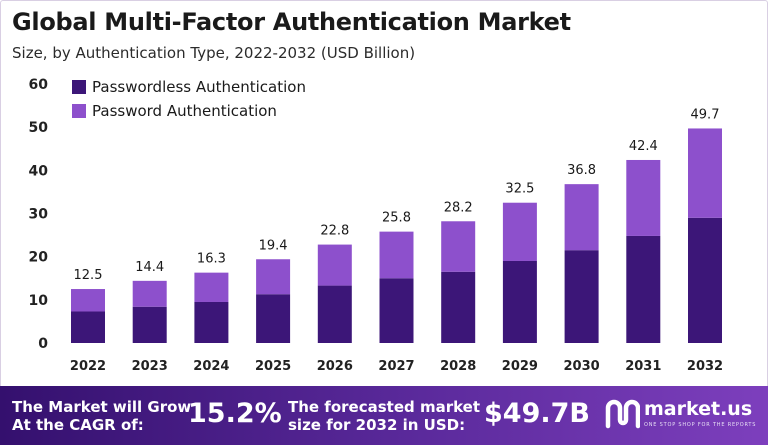 The width and height of the screenshot is (768, 445). Describe the element at coordinates (582, 366) in the screenshot. I see `x-tick-label: 2030` at that location.